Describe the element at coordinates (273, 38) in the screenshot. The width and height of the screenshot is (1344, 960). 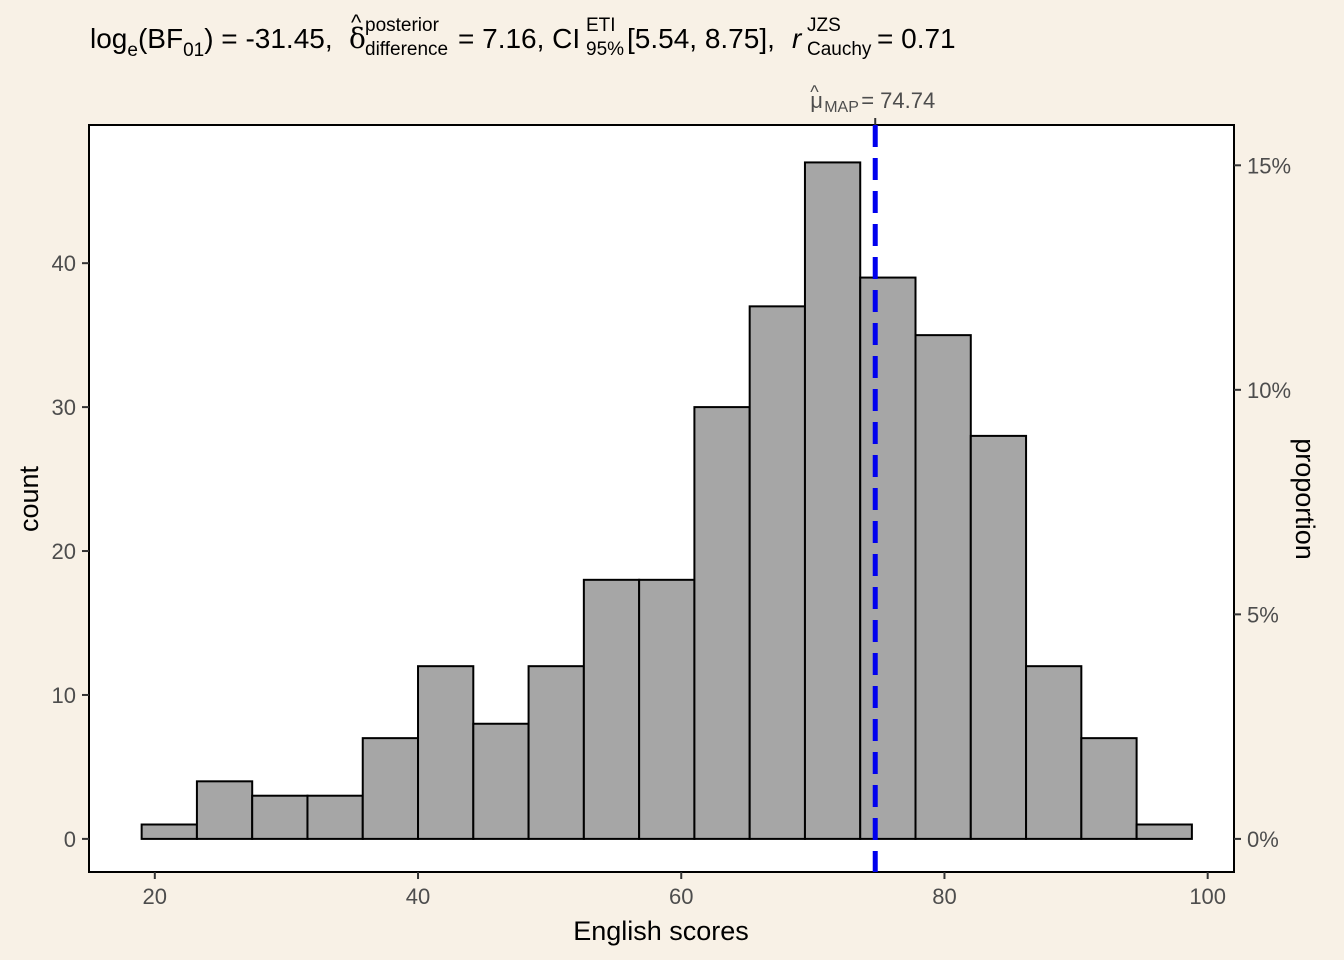
I see `subtitle-bf-value: = -31.45,` at that location.